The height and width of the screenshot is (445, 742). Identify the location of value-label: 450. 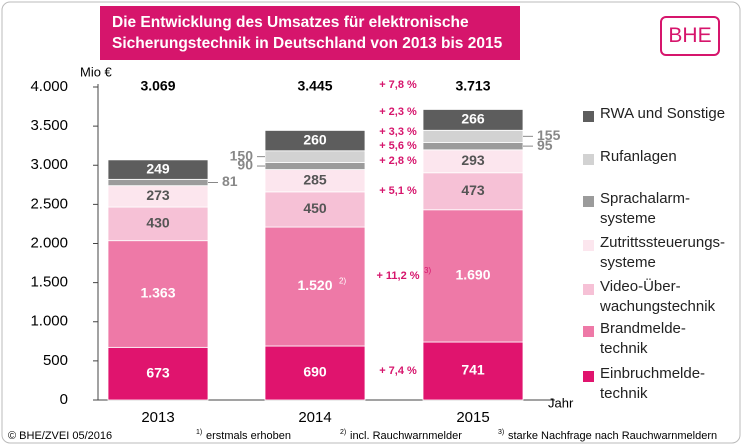
(315, 208).